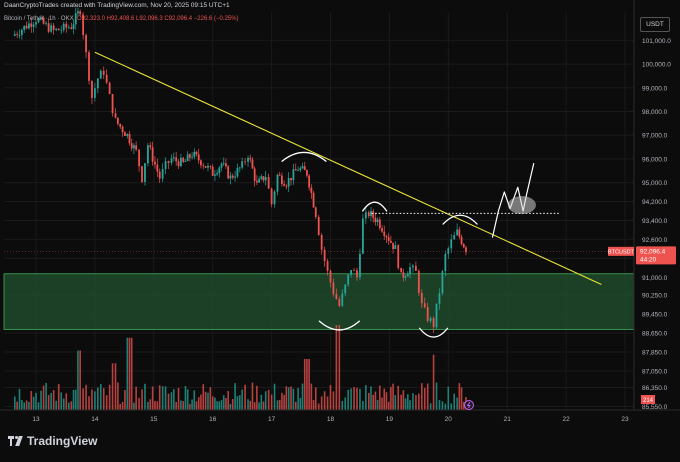  What do you see at coordinates (95, 419) in the screenshot?
I see `time-tick-label: 14` at bounding box center [95, 419].